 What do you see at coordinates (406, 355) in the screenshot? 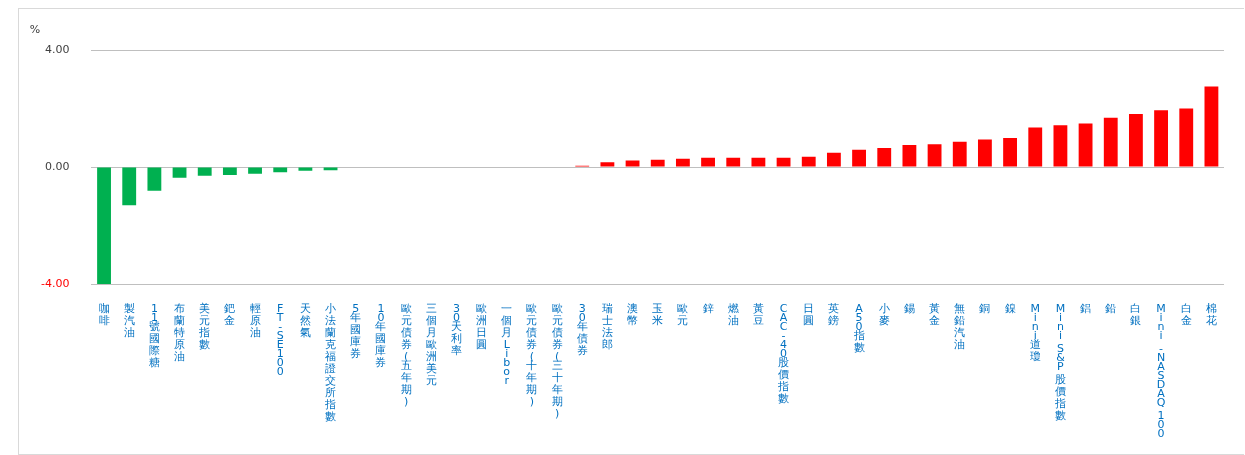
I see `category-label: 歐元債券(五年期)` at bounding box center [406, 355].